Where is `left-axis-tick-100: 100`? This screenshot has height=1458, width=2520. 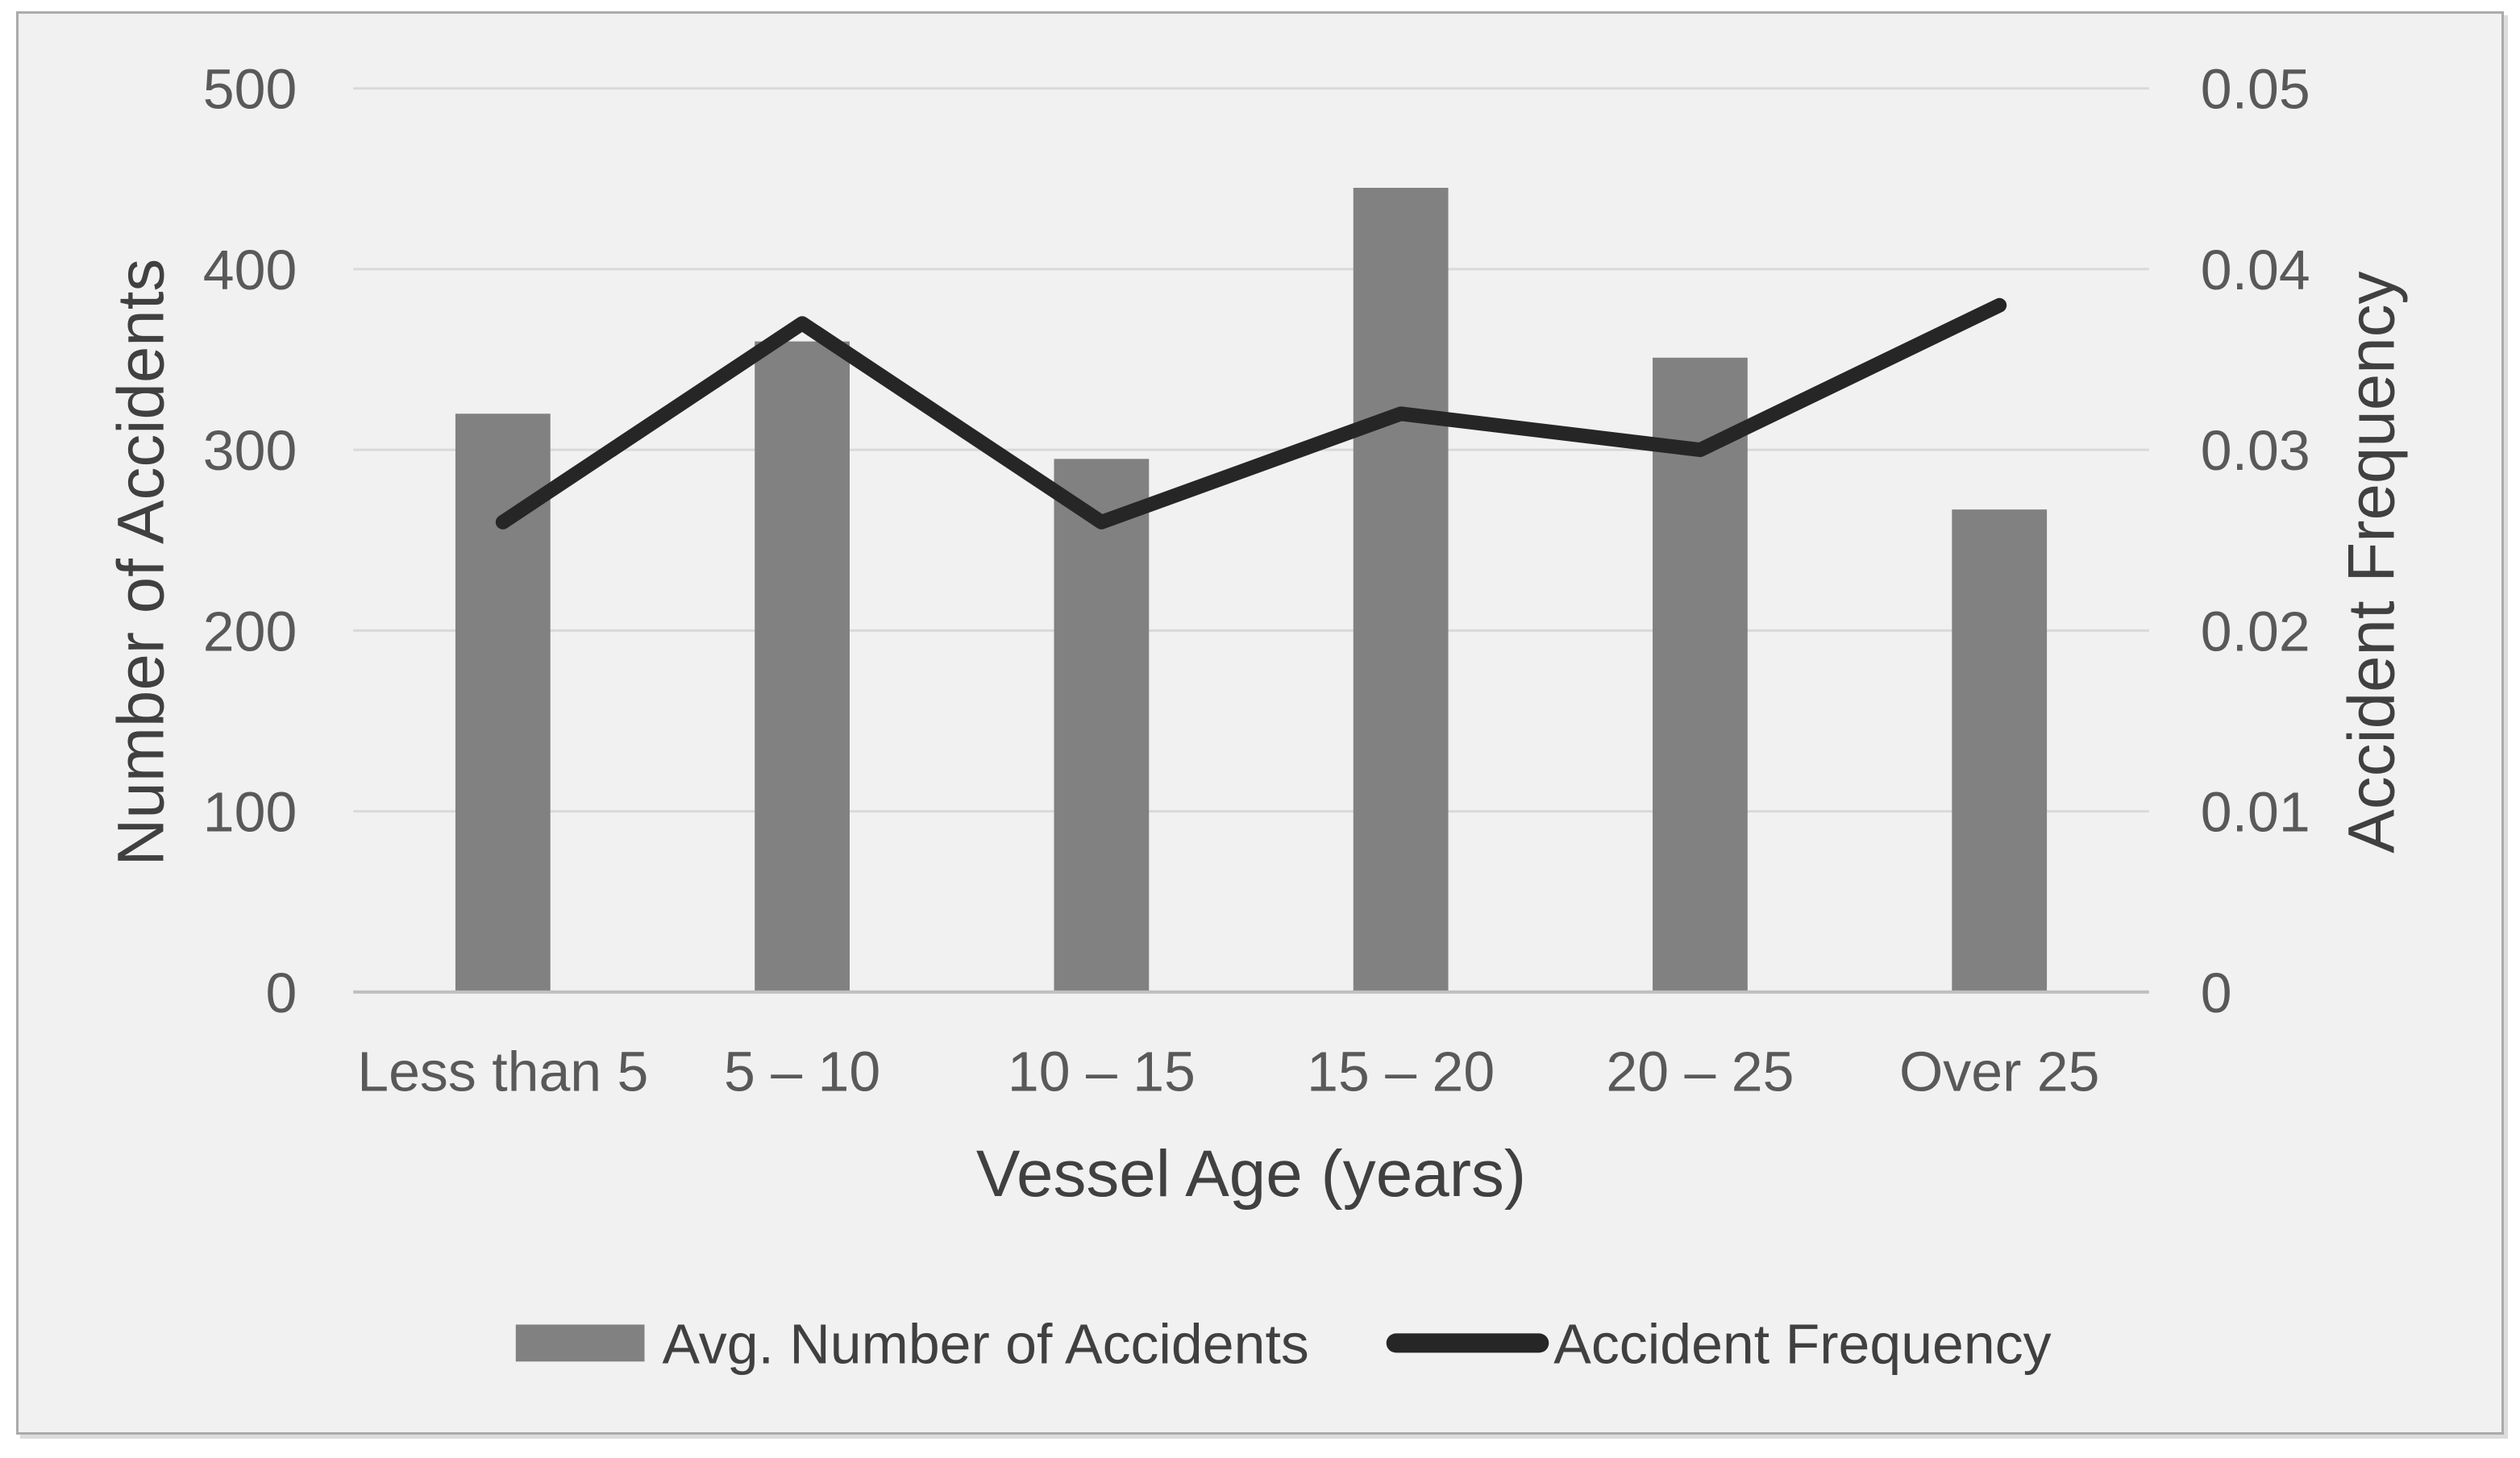 left-axis-tick-100: 100 is located at coordinates (250, 812).